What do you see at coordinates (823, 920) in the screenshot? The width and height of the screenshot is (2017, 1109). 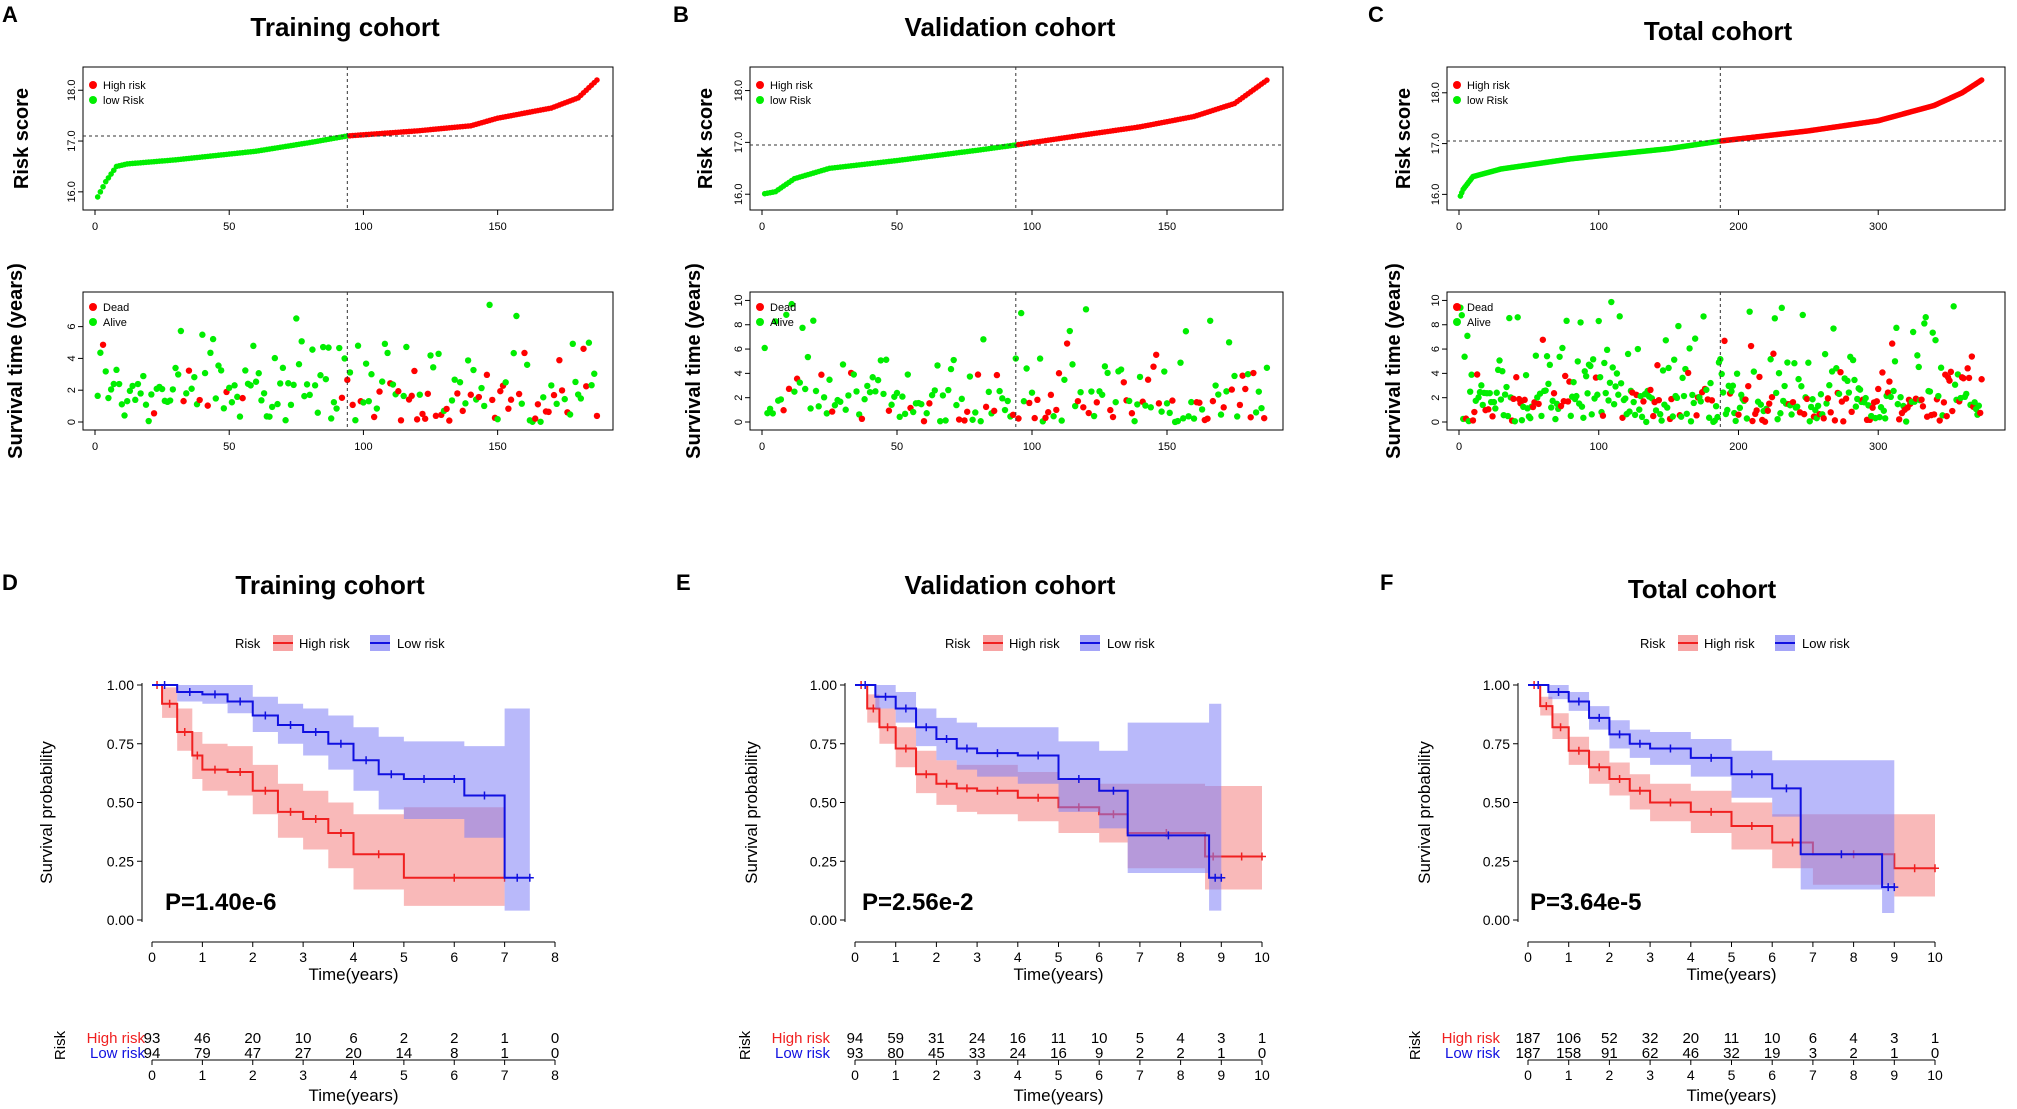 I see `y-tick-label: 0.00` at bounding box center [823, 920].